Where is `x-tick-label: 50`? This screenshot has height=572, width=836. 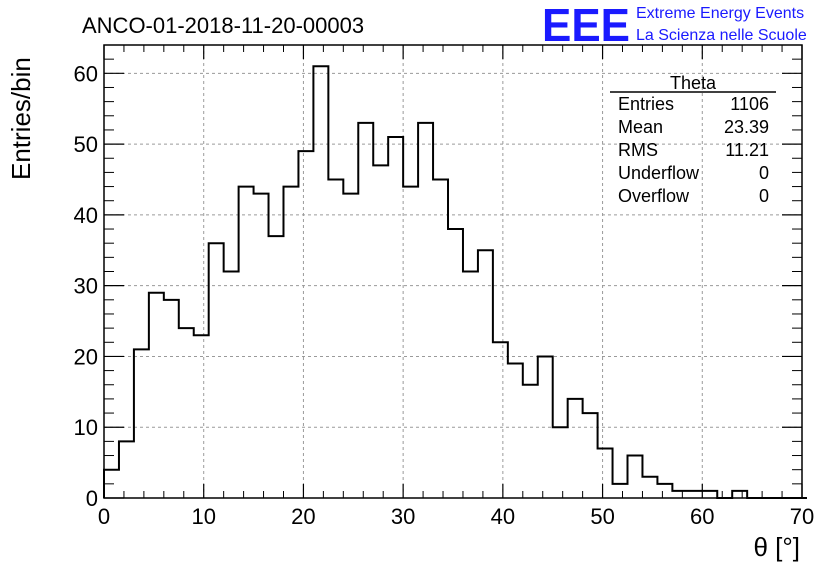 x-tick-label: 50 is located at coordinates (602, 516).